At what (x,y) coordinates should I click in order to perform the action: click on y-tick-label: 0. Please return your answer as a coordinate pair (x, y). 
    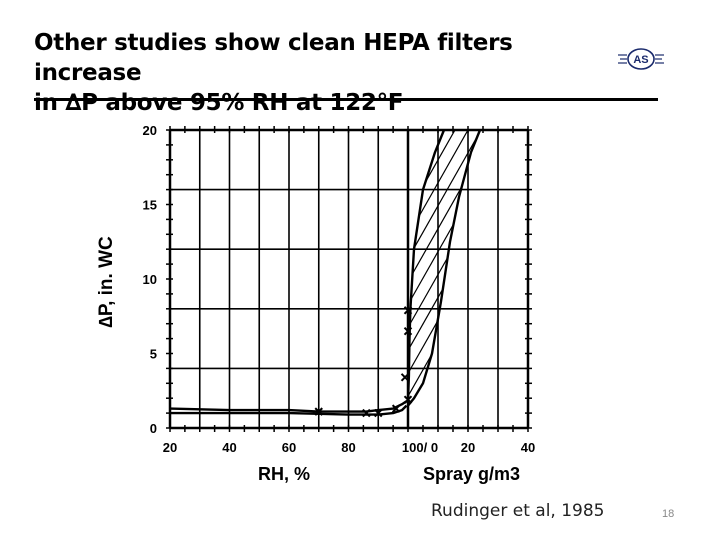
    Looking at the image, I should click on (153, 428).